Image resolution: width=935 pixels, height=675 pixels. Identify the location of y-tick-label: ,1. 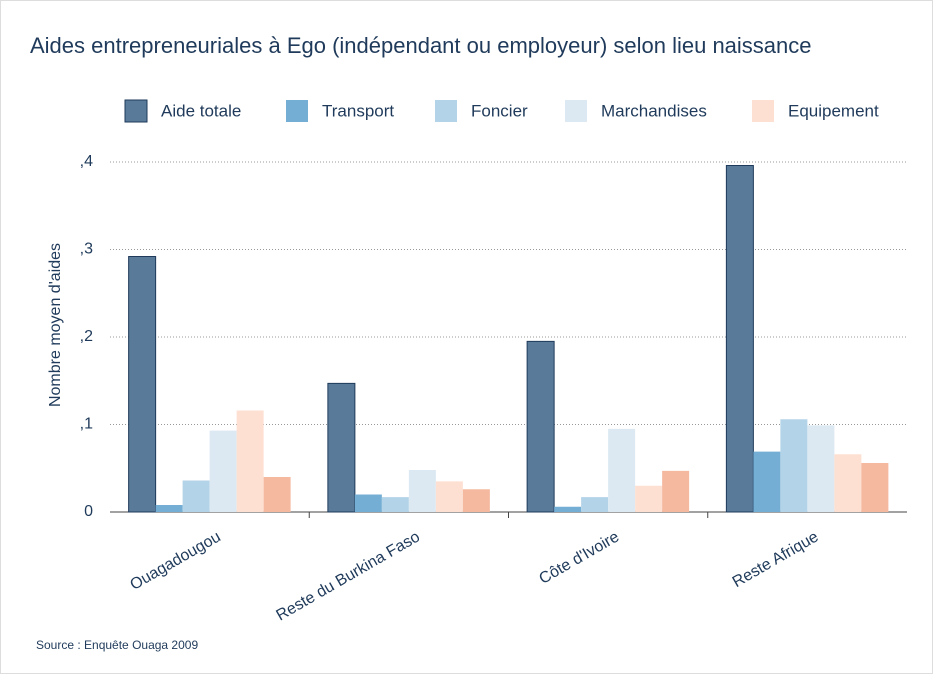
(86, 424).